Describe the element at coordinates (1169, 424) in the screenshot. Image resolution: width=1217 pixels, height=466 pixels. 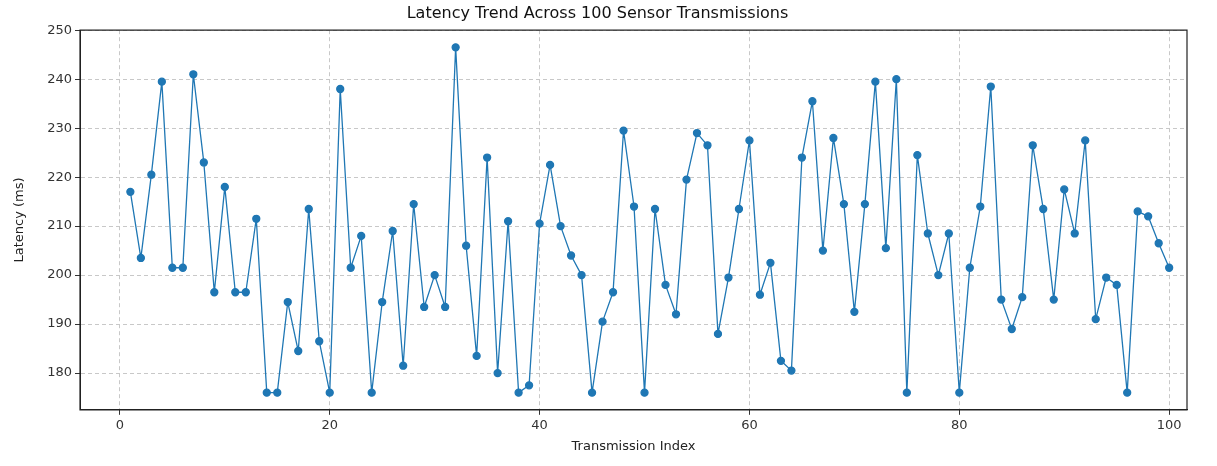
I see `x-tick-label: 100` at that location.